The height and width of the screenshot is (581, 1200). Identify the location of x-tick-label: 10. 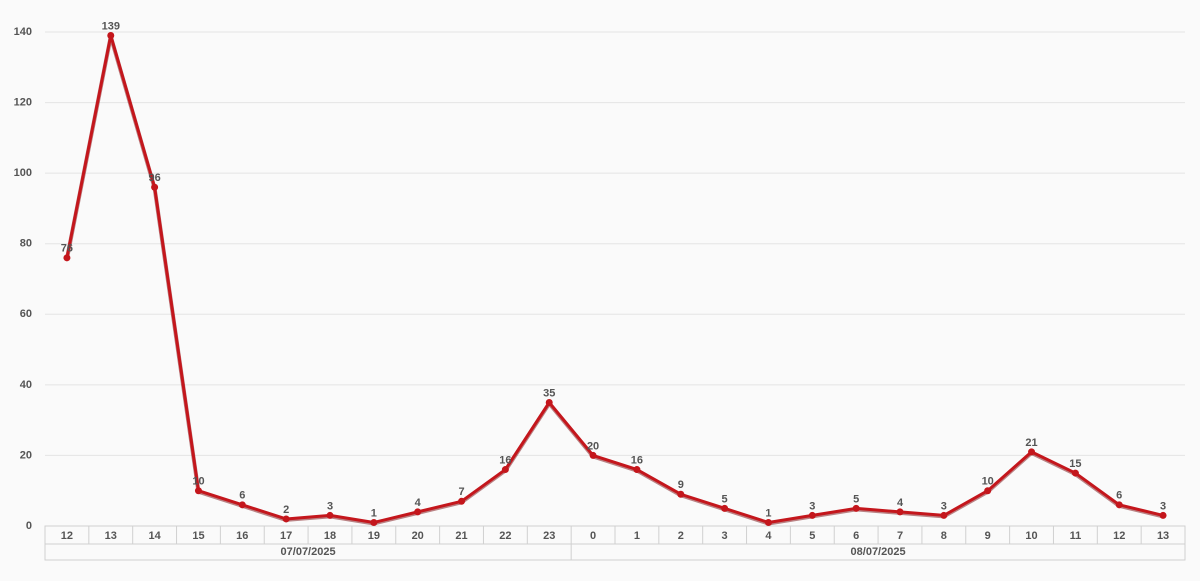
(1031, 536).